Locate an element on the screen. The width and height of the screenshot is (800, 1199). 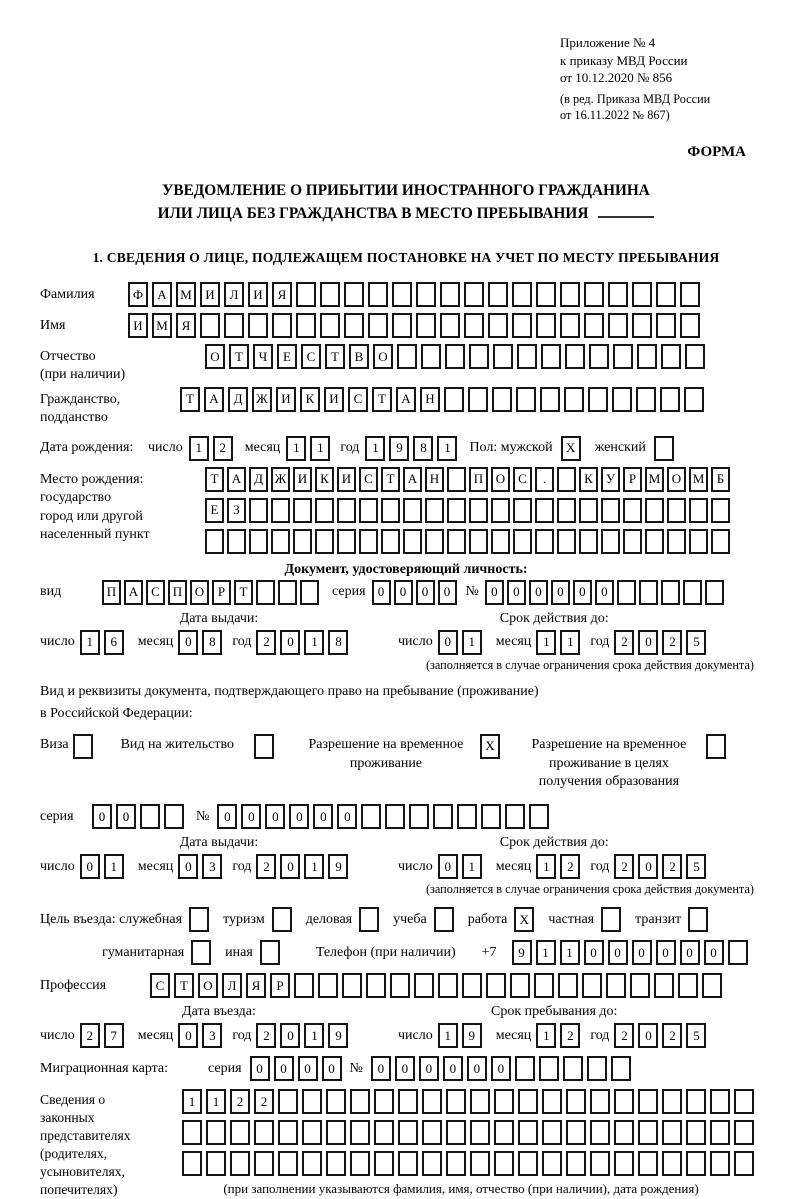
rvp-checkbox: X is located at coordinates (491, 745).